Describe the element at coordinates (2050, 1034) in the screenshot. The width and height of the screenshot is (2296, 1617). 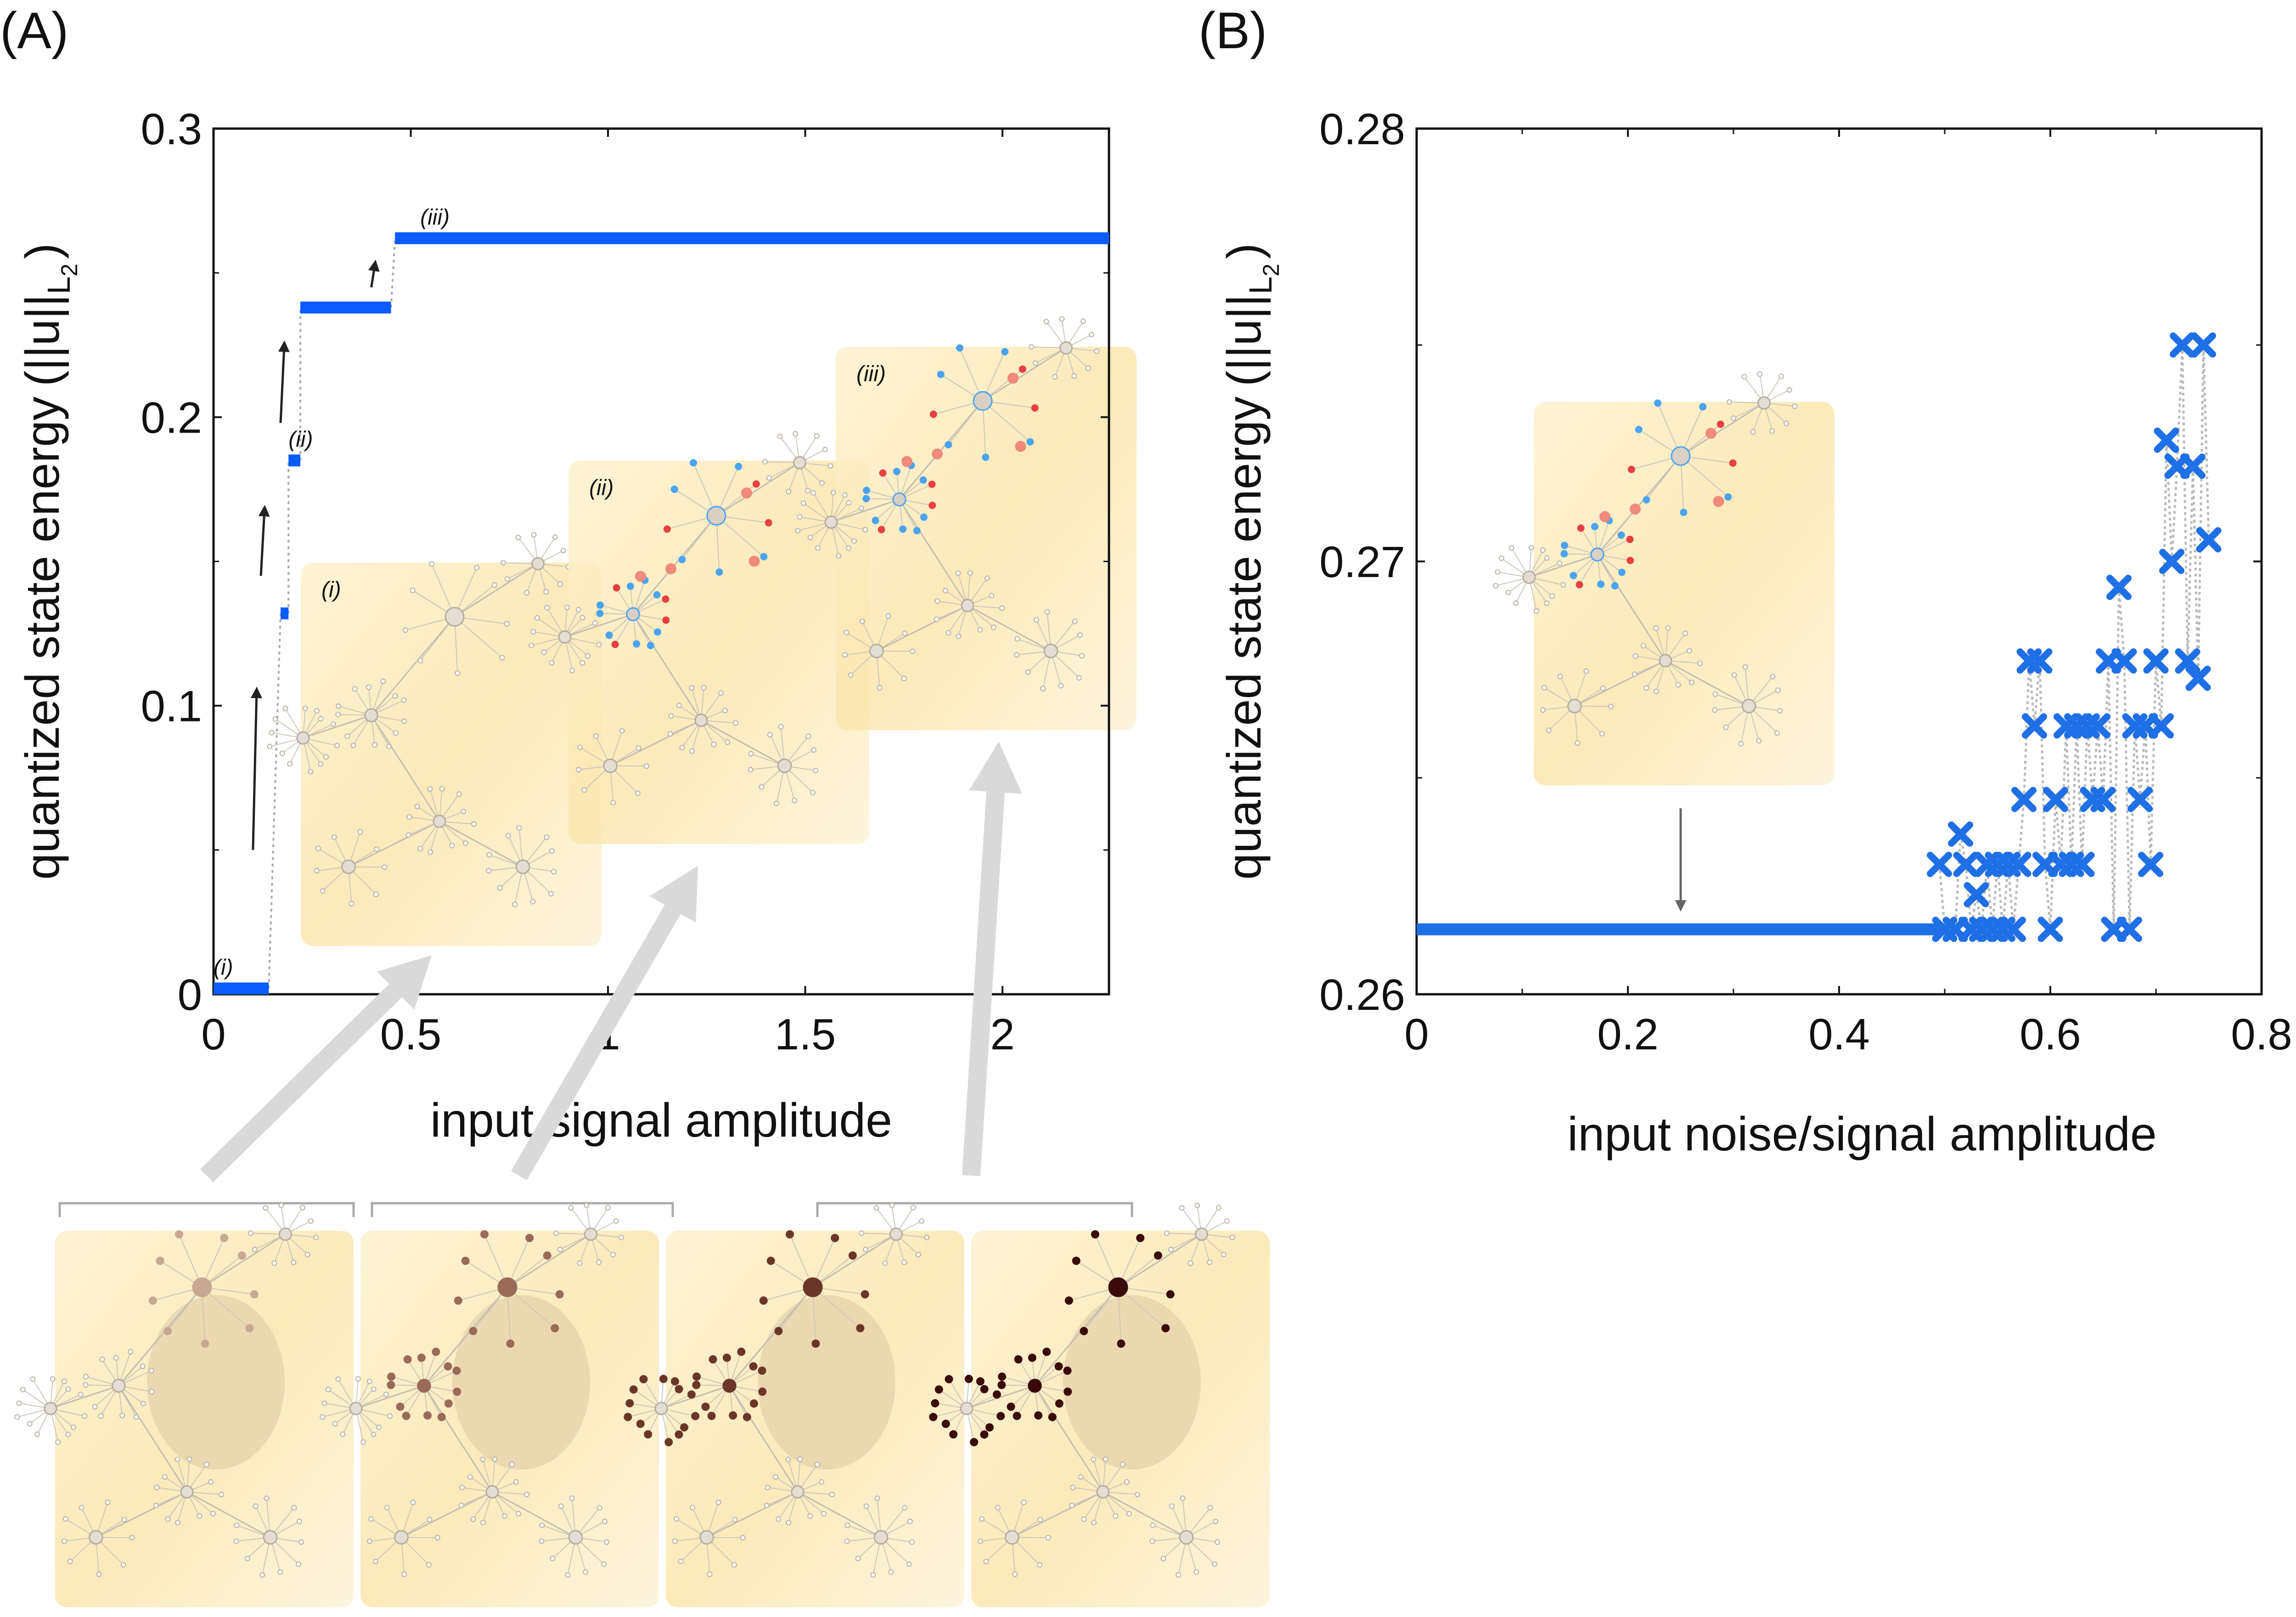
I see `x-tick-label: 0.6` at that location.